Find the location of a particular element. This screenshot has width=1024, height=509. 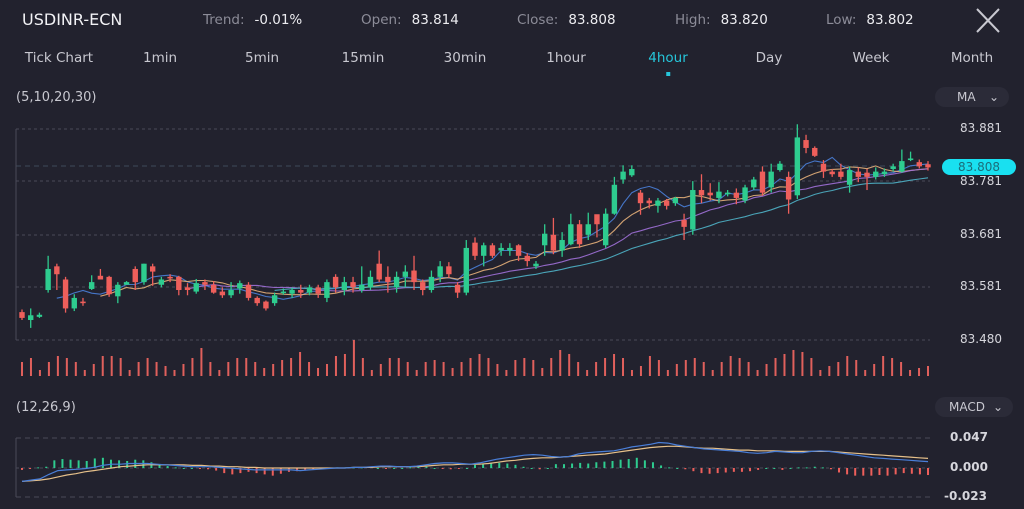

close-x-icon is located at coordinates (988, 21).